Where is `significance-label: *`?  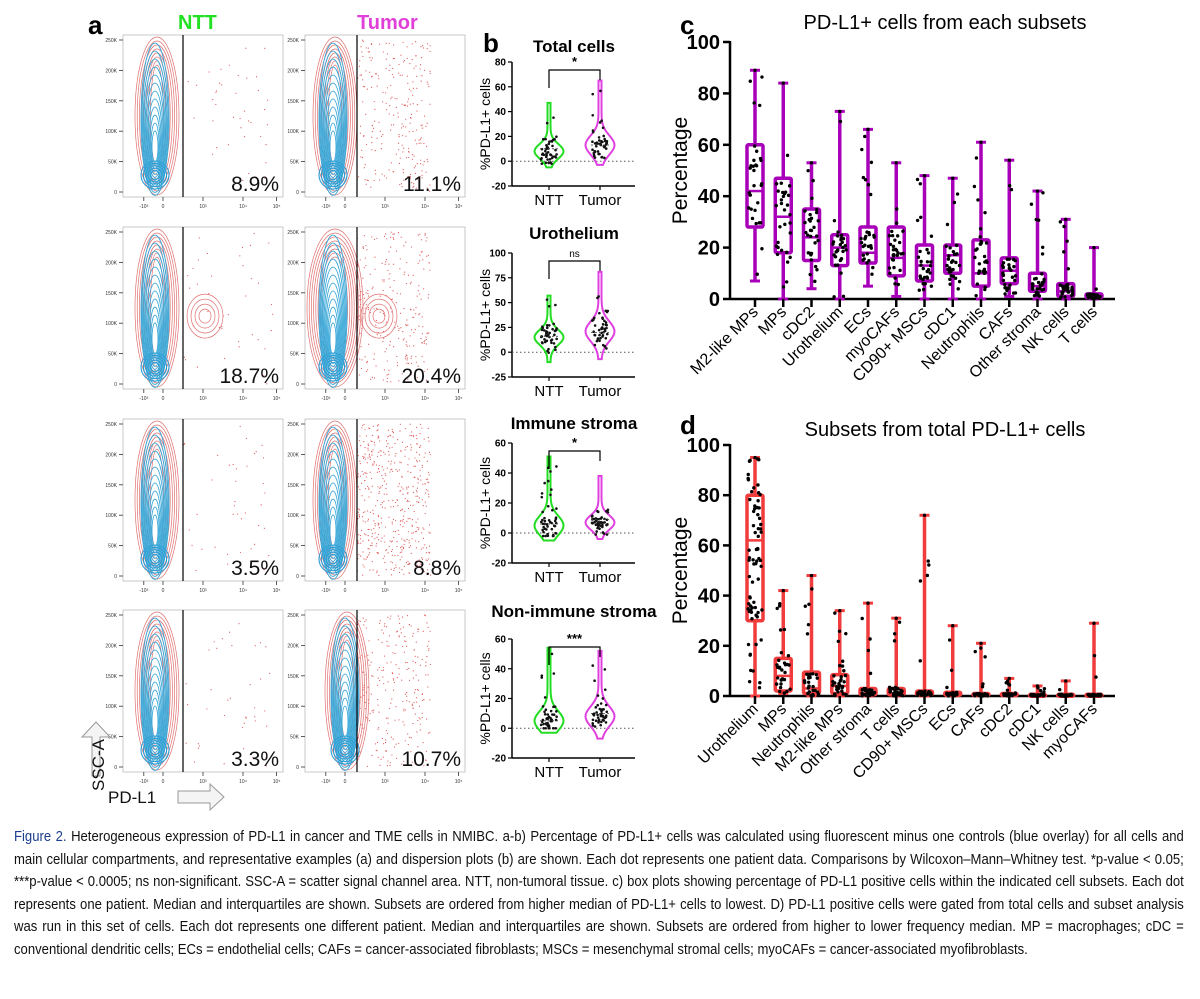
significance-label: * is located at coordinates (575, 442).